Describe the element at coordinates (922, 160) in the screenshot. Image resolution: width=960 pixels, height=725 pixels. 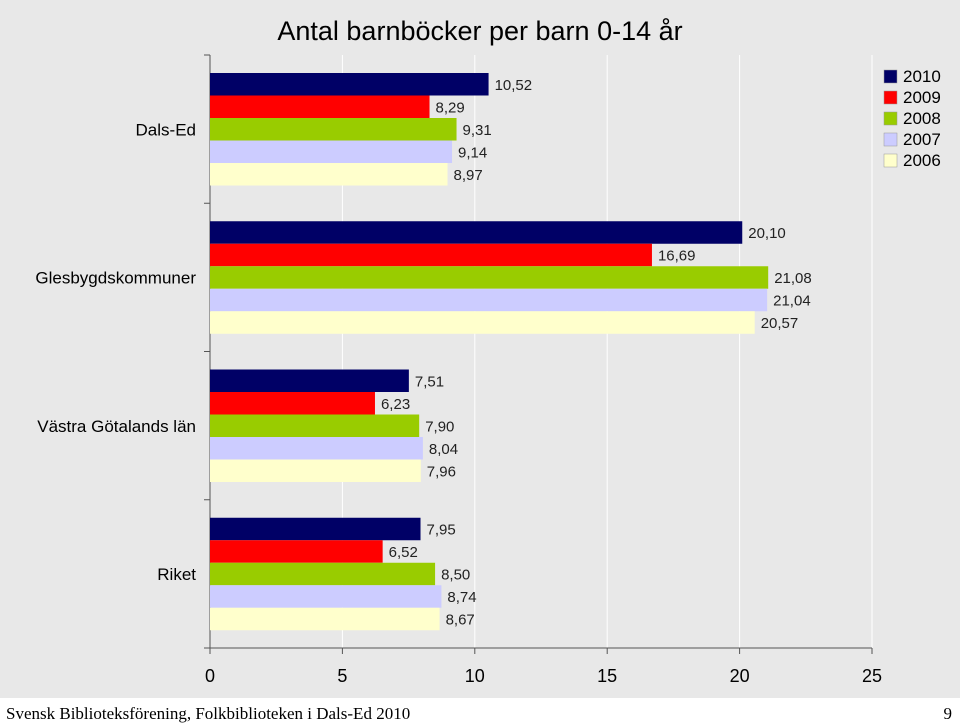
I see `legend-label: 2006` at that location.